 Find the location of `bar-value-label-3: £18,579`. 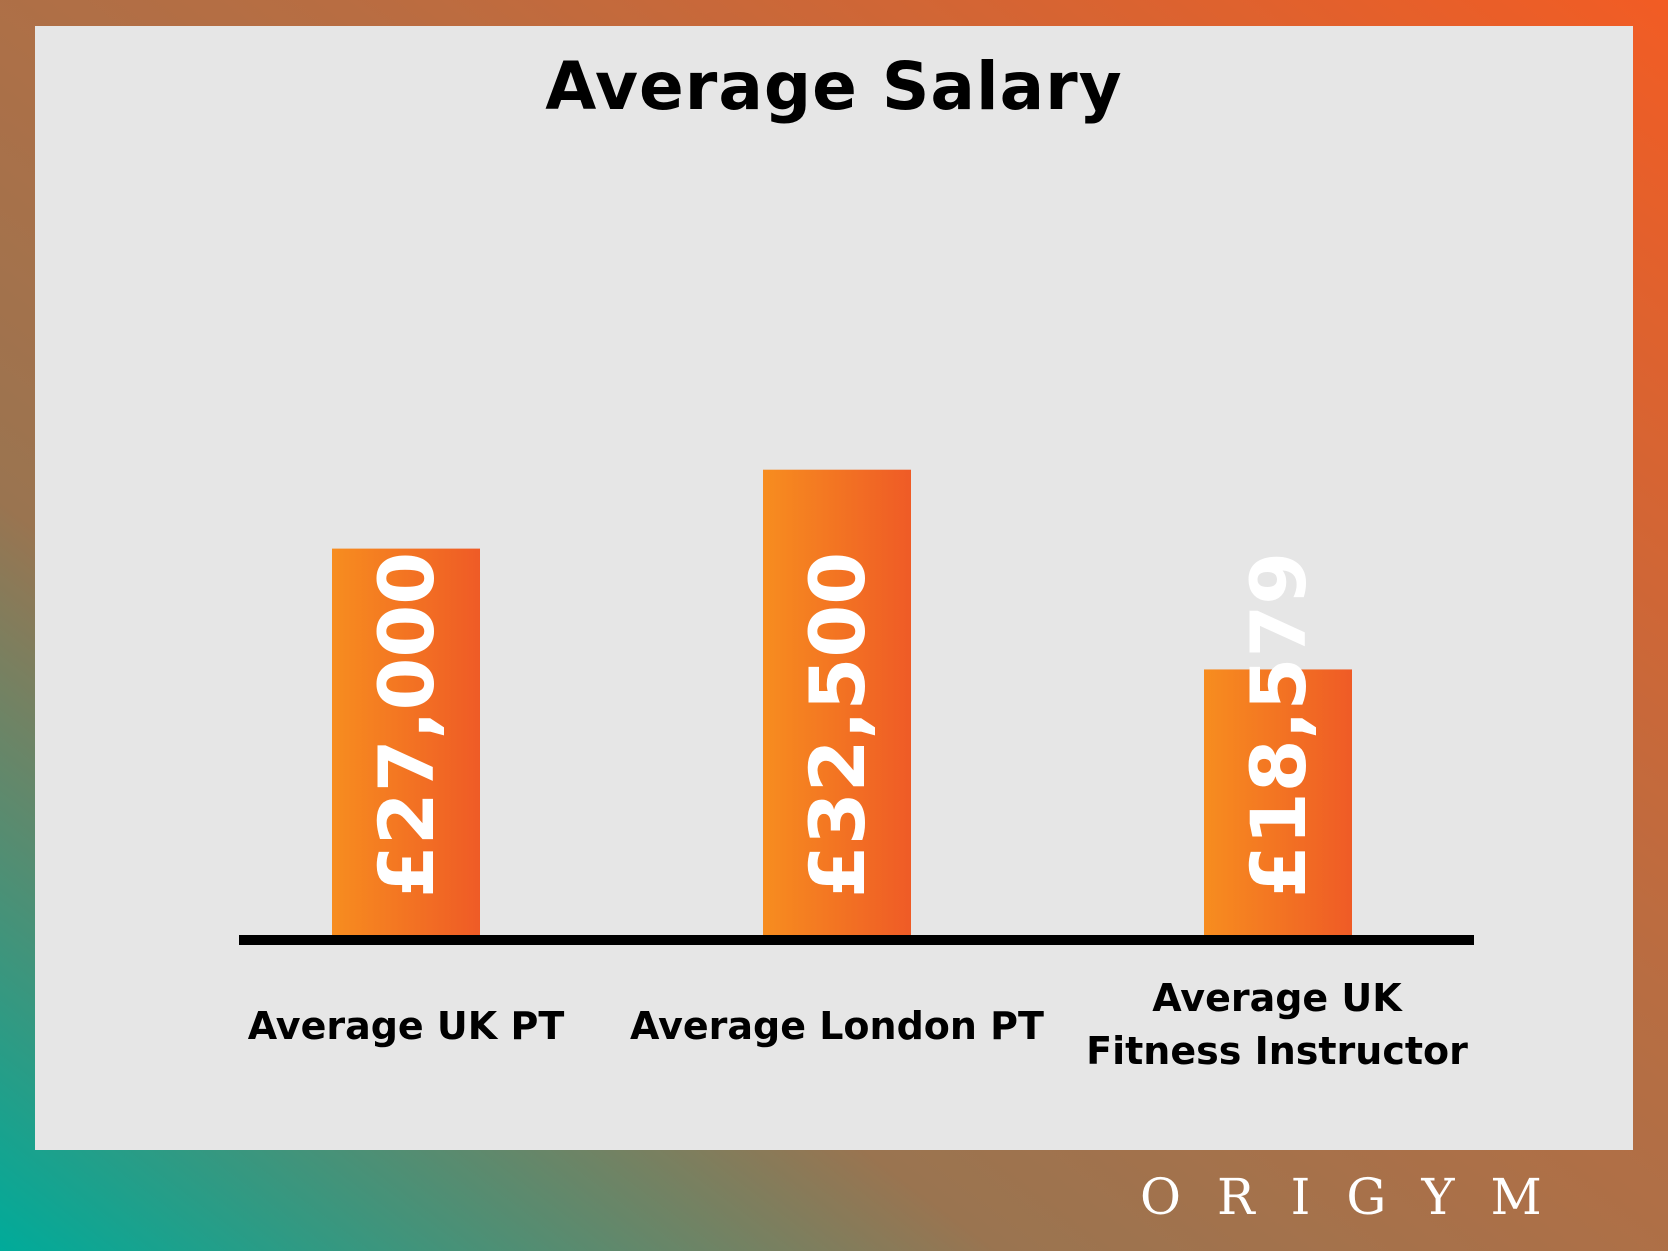

bar-value-label-3: £18,579 is located at coordinates (1278, 725).